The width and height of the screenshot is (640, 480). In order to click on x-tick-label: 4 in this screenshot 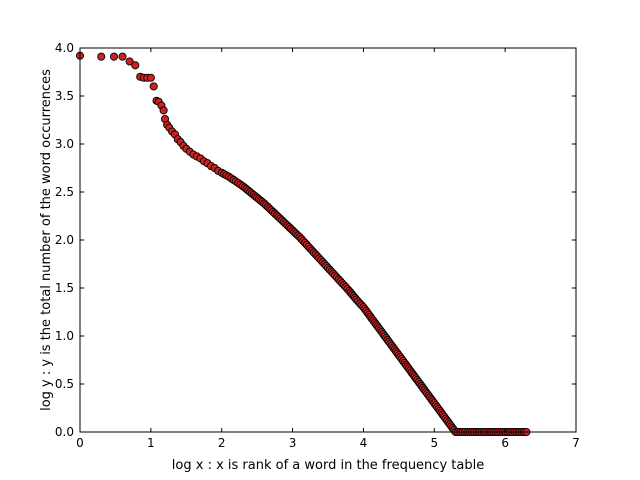, I will do `click(364, 443)`.